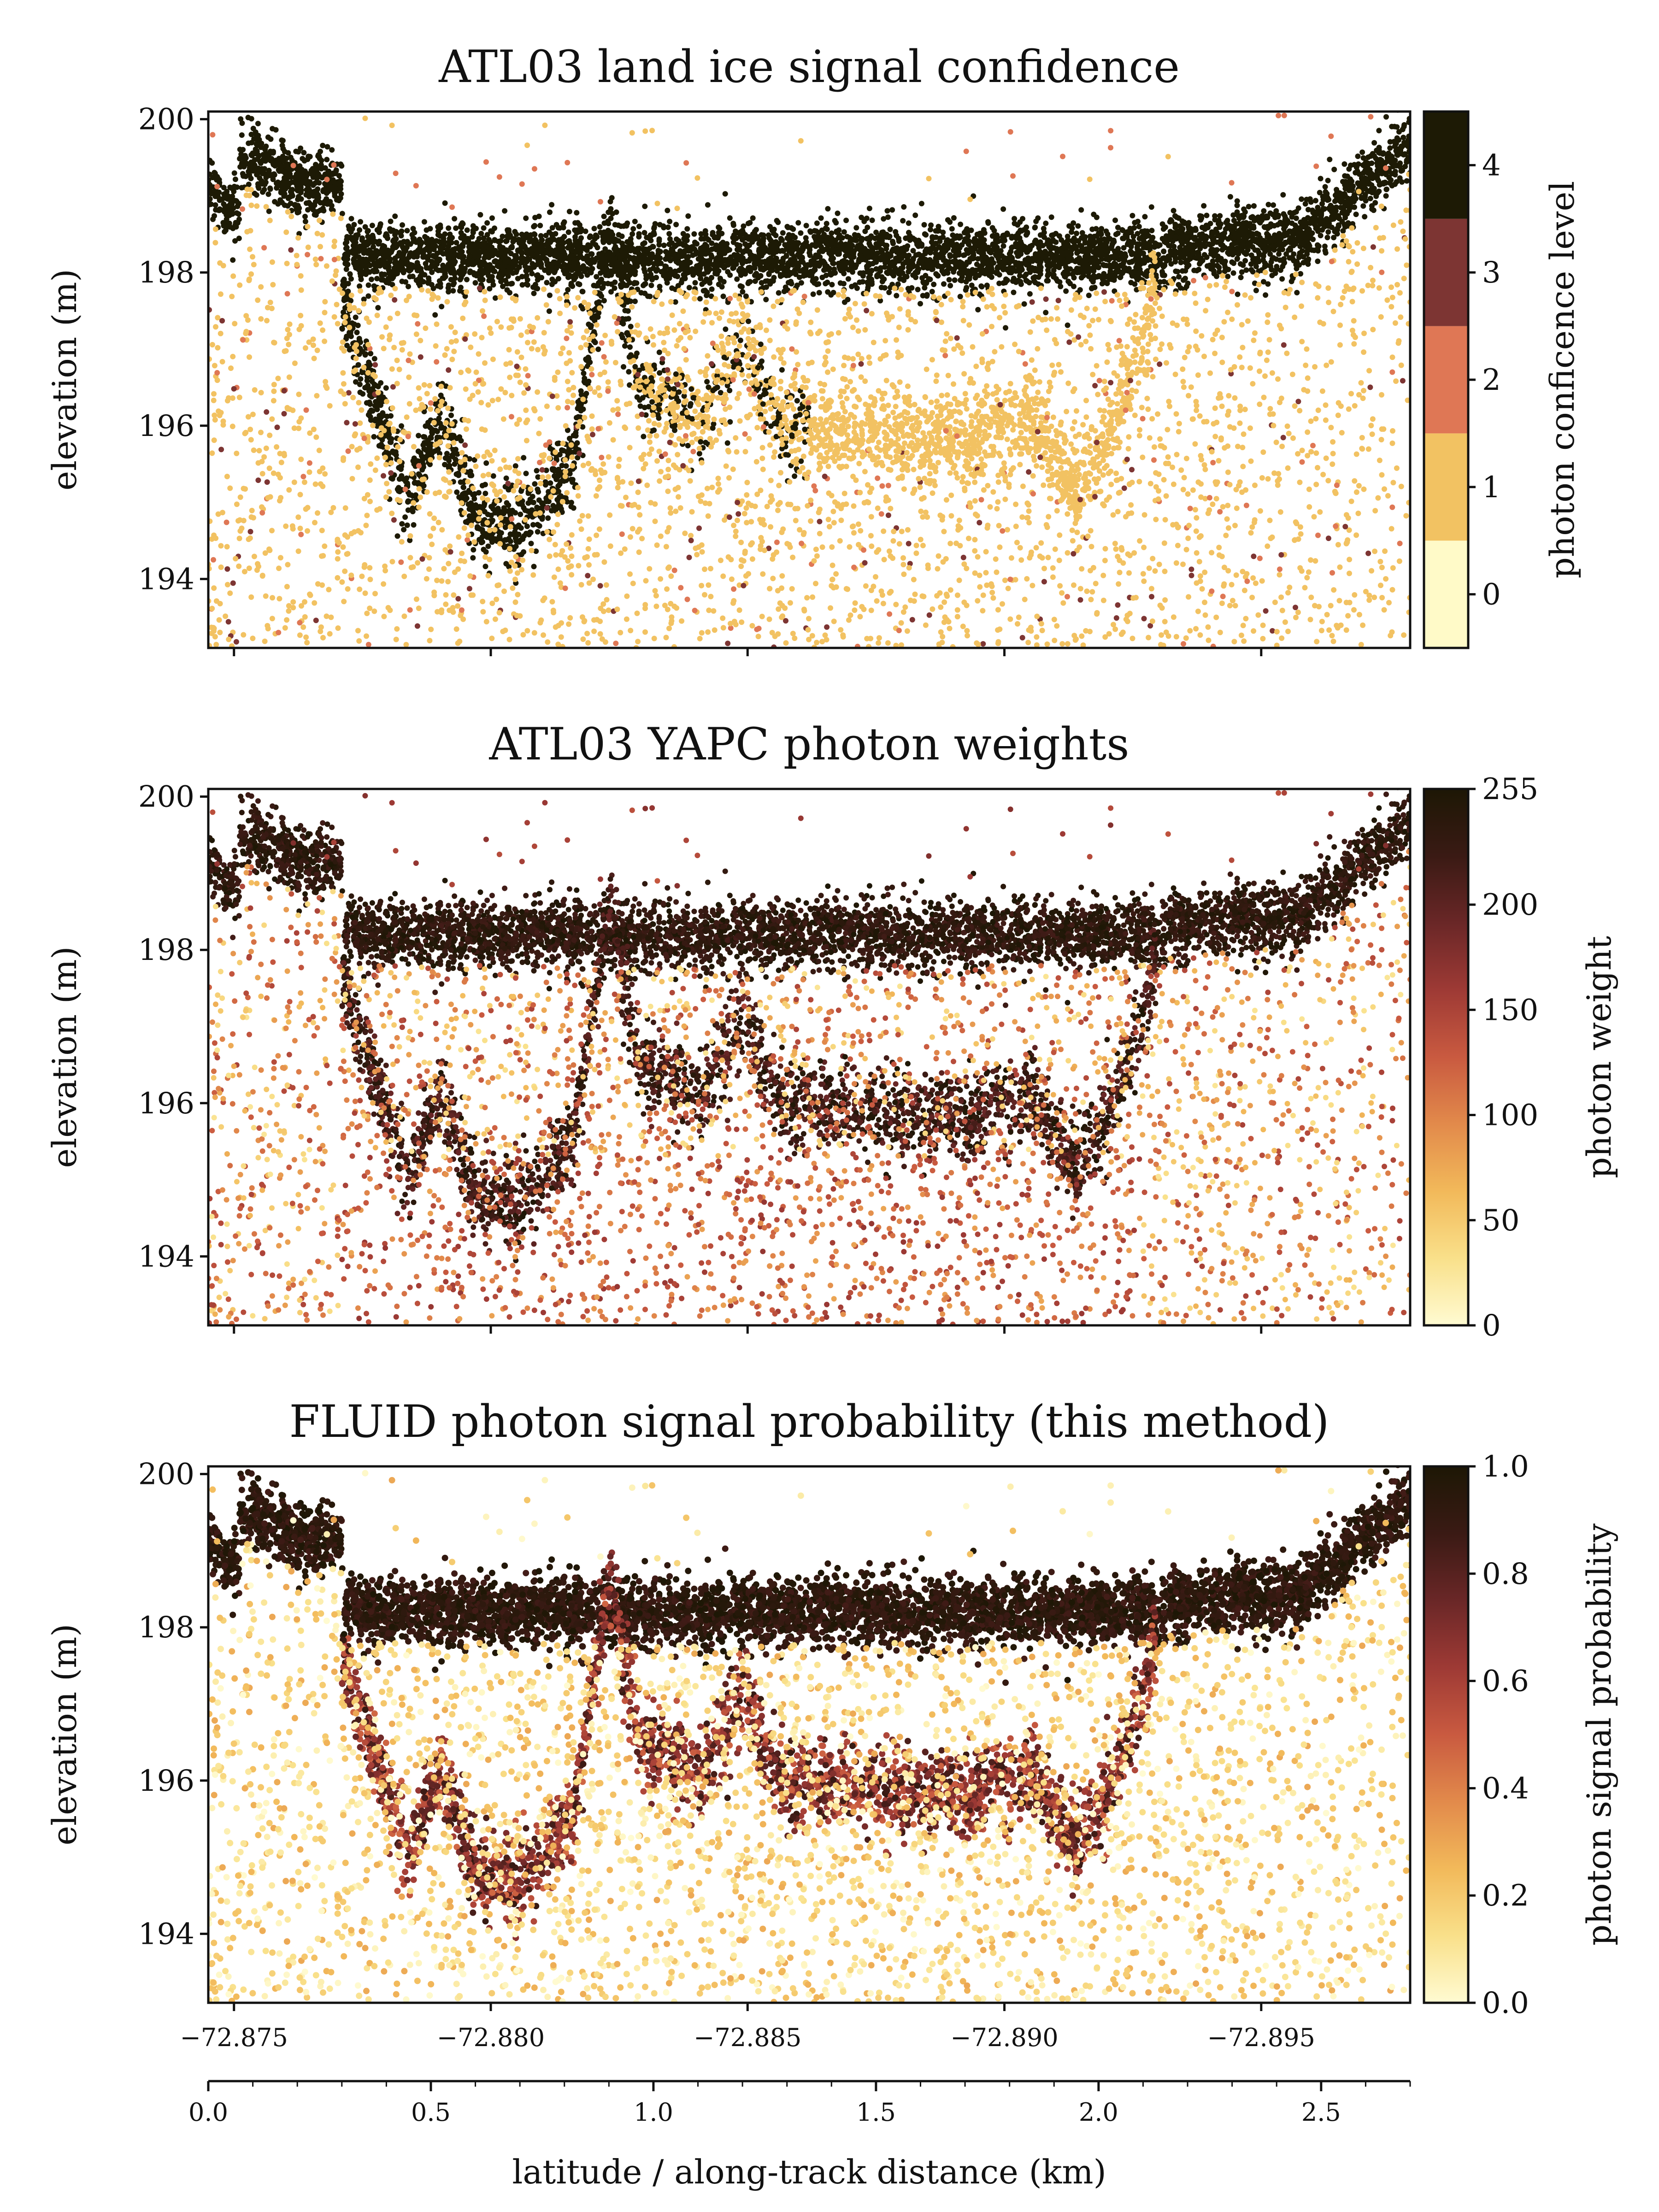 The height and width of the screenshot is (2212, 1659). What do you see at coordinates (809, 67) in the screenshot?
I see `panel-title: ATL03 land ice signal confidence` at bounding box center [809, 67].